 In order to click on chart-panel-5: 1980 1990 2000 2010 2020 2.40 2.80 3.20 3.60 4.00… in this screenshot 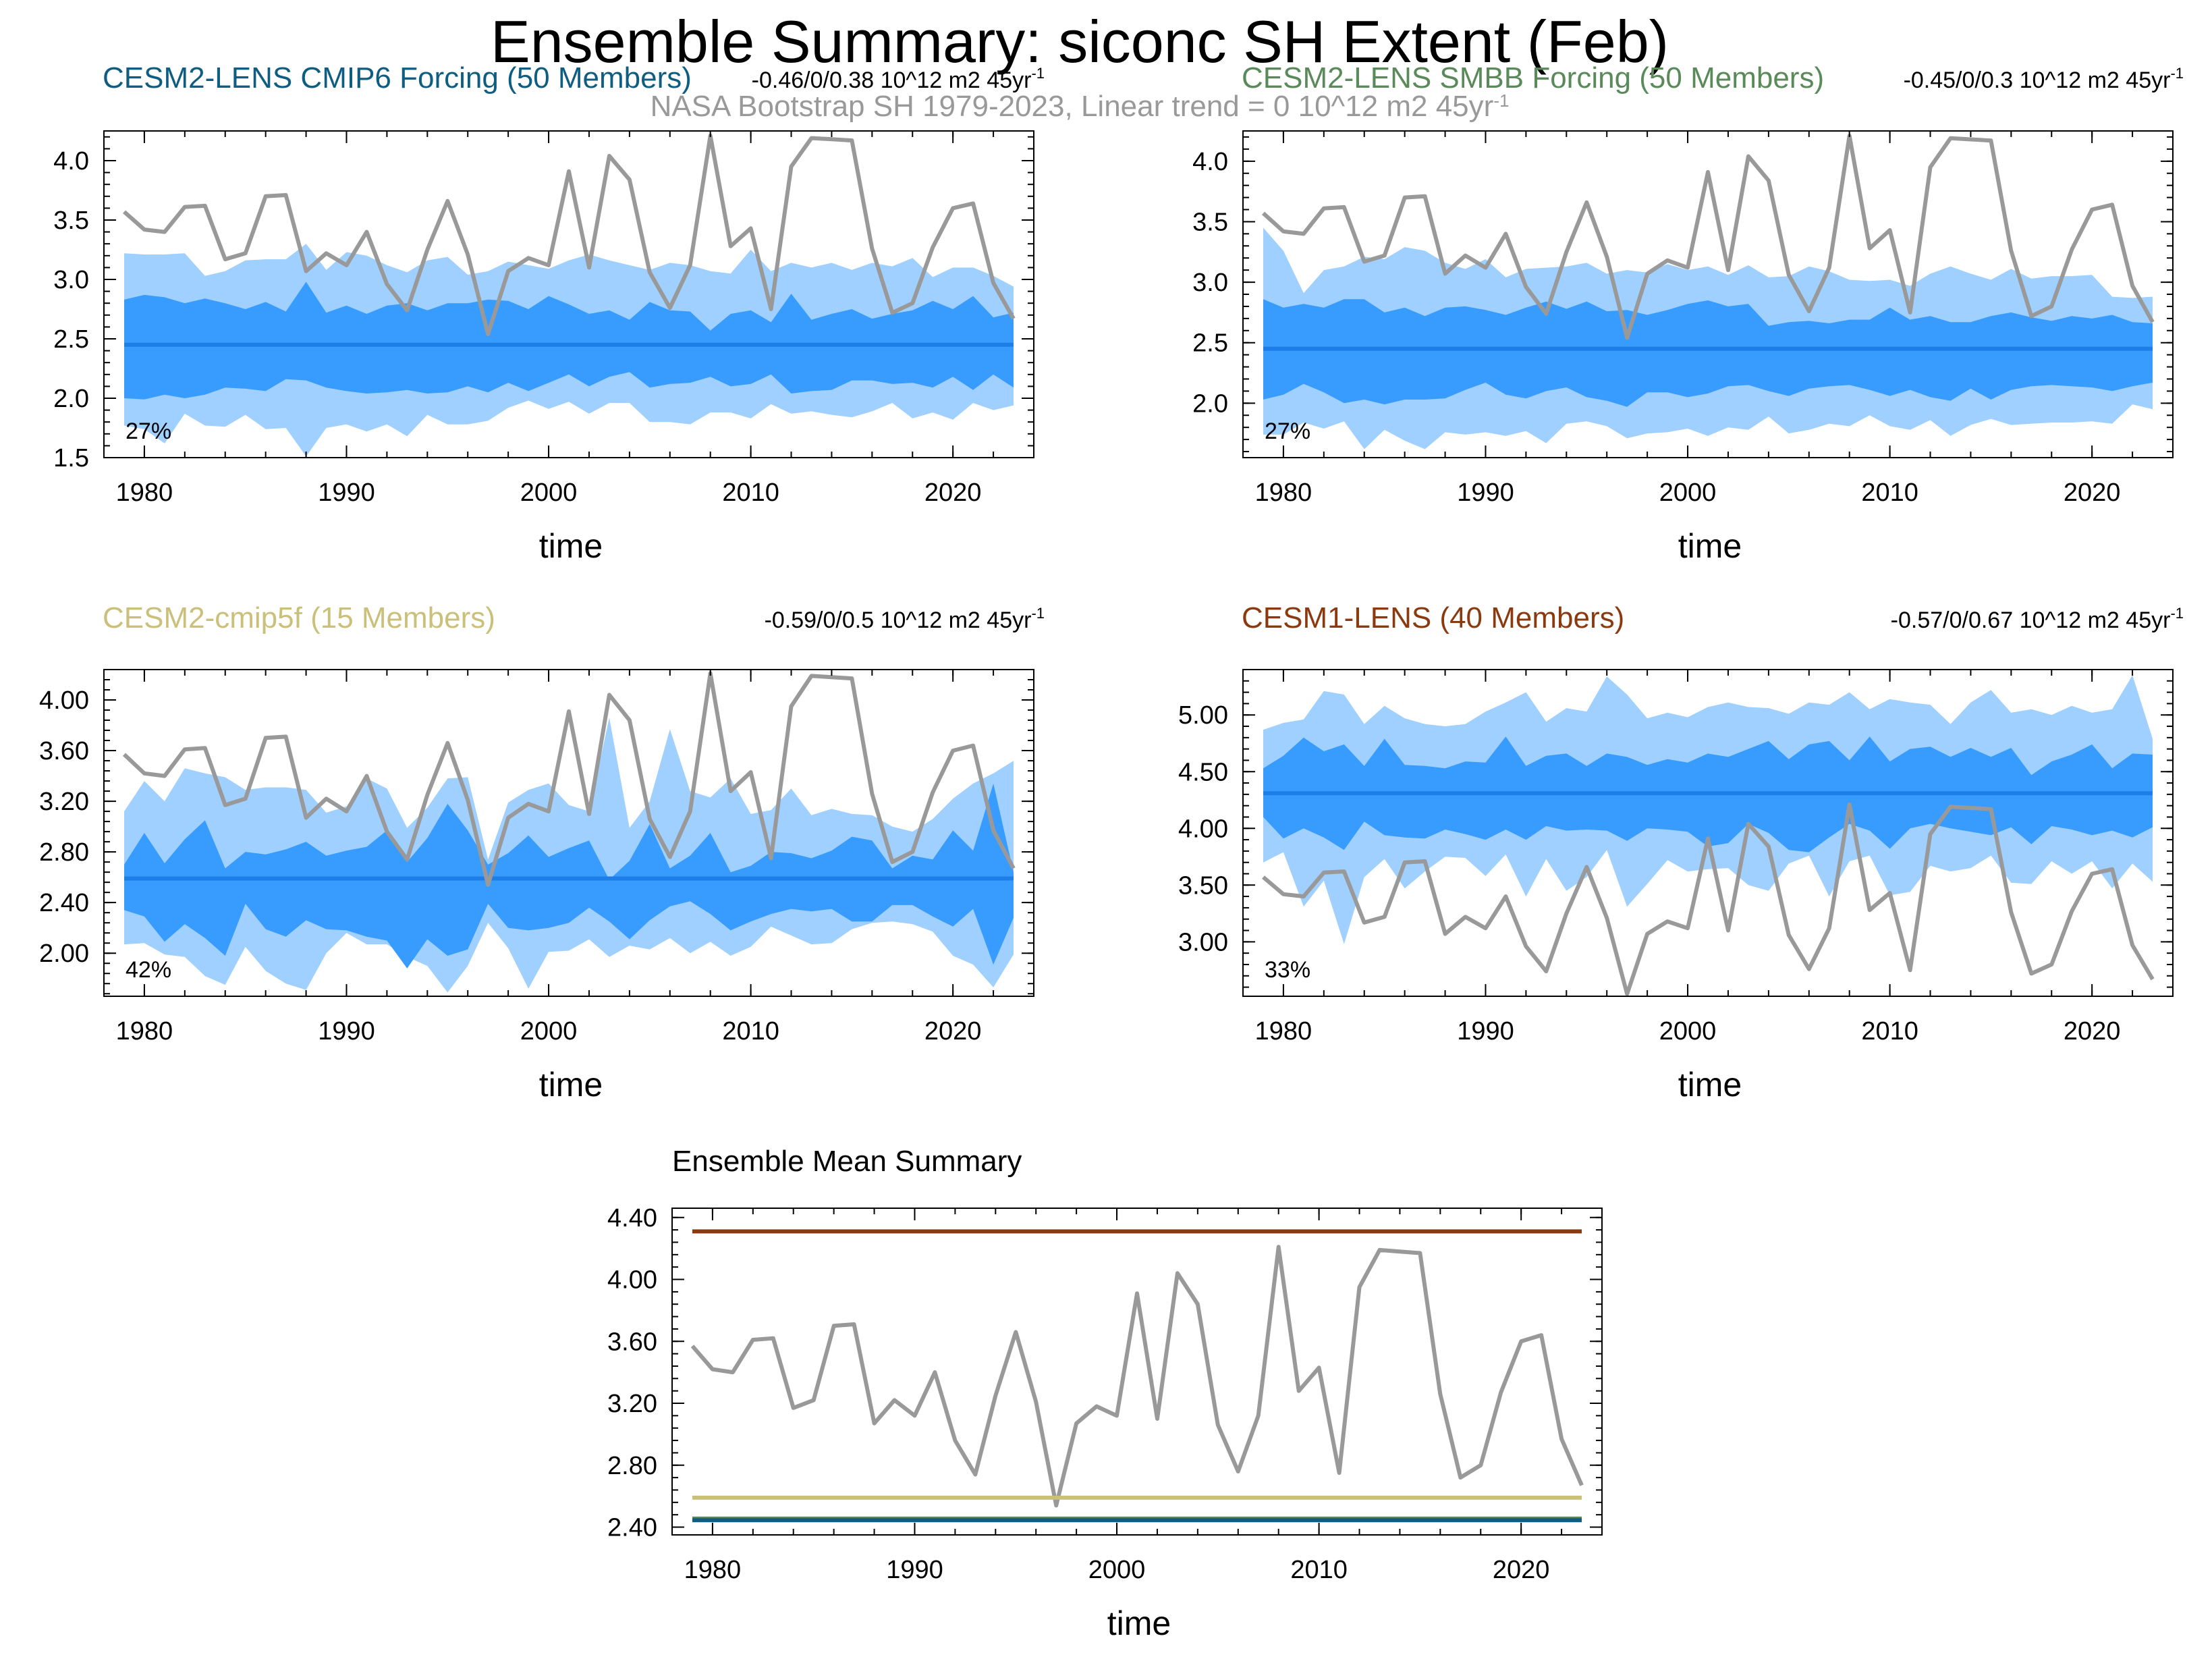, I will do `click(1105, 1393)`.